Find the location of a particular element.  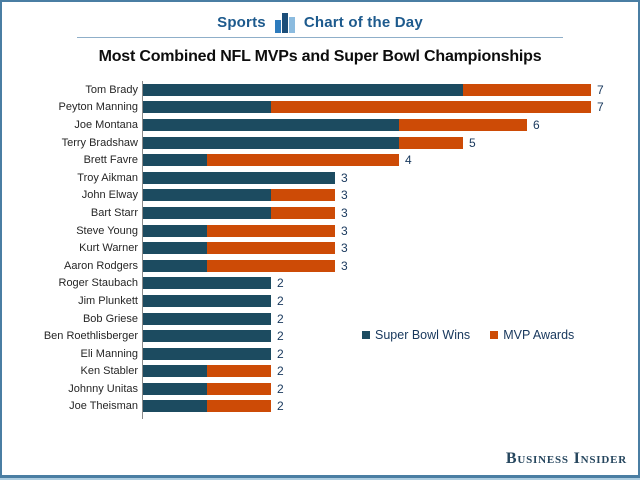

category-label: Eli Manning is located at coordinates (109, 353).